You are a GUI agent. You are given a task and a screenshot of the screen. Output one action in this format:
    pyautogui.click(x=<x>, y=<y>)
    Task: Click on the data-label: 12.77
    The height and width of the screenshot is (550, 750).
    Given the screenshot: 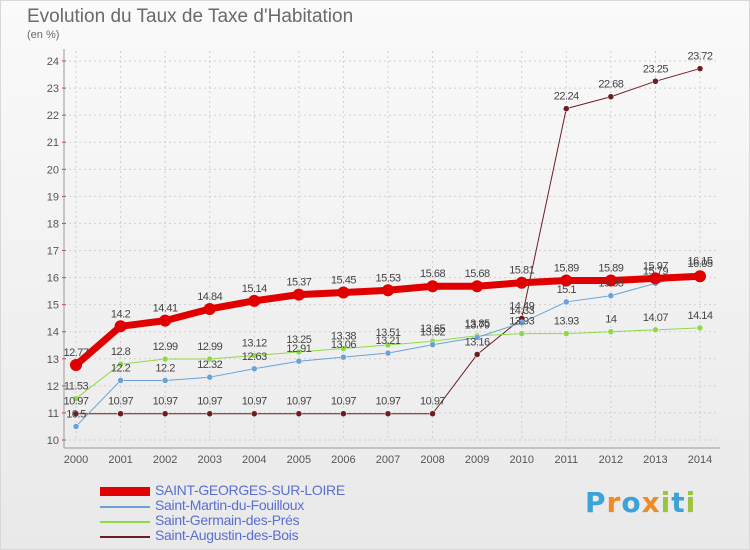 What is the action you would take?
    pyautogui.click(x=75, y=353)
    